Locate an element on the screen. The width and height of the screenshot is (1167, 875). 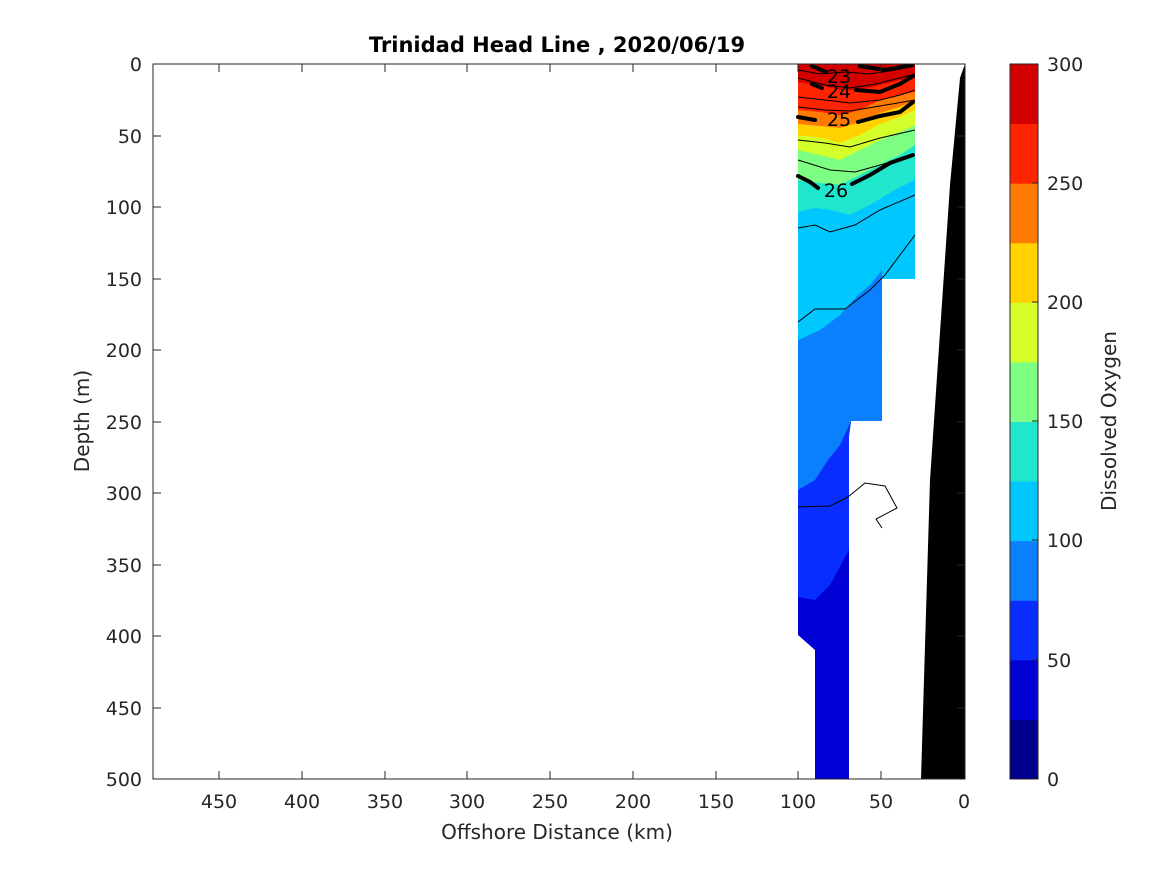
y-tick-label: 300 is located at coordinates (124, 494).